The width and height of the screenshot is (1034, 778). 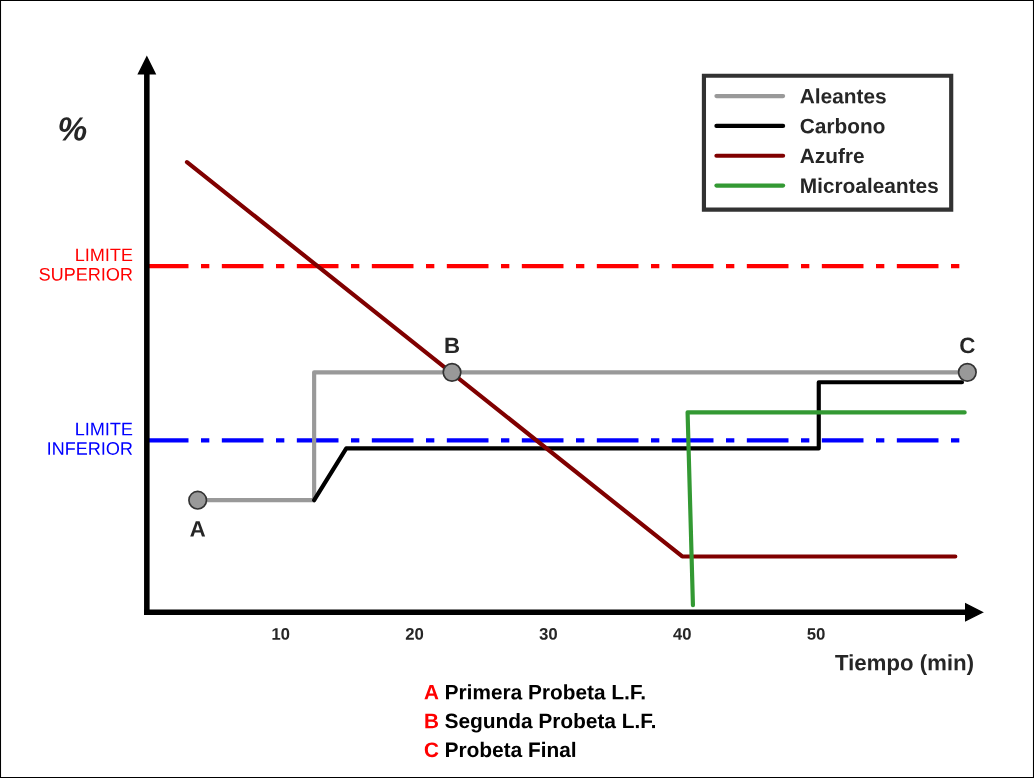 What do you see at coordinates (534, 692) in the screenshot?
I see `text: A Primera Probeta L.F.` at bounding box center [534, 692].